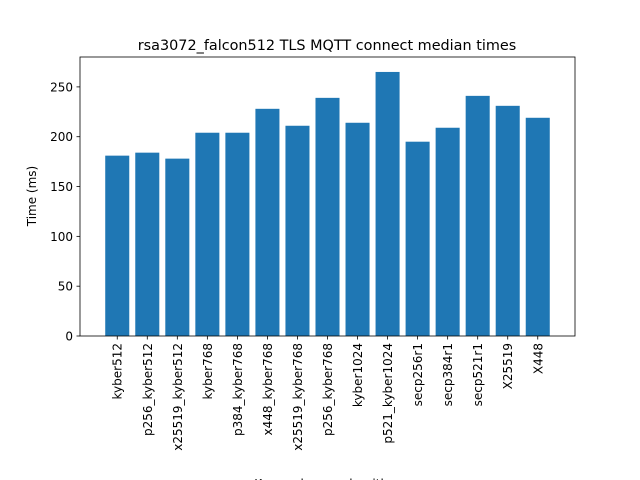 The image size is (640, 480). I want to click on y-tick-label: 150, so click(61, 187).